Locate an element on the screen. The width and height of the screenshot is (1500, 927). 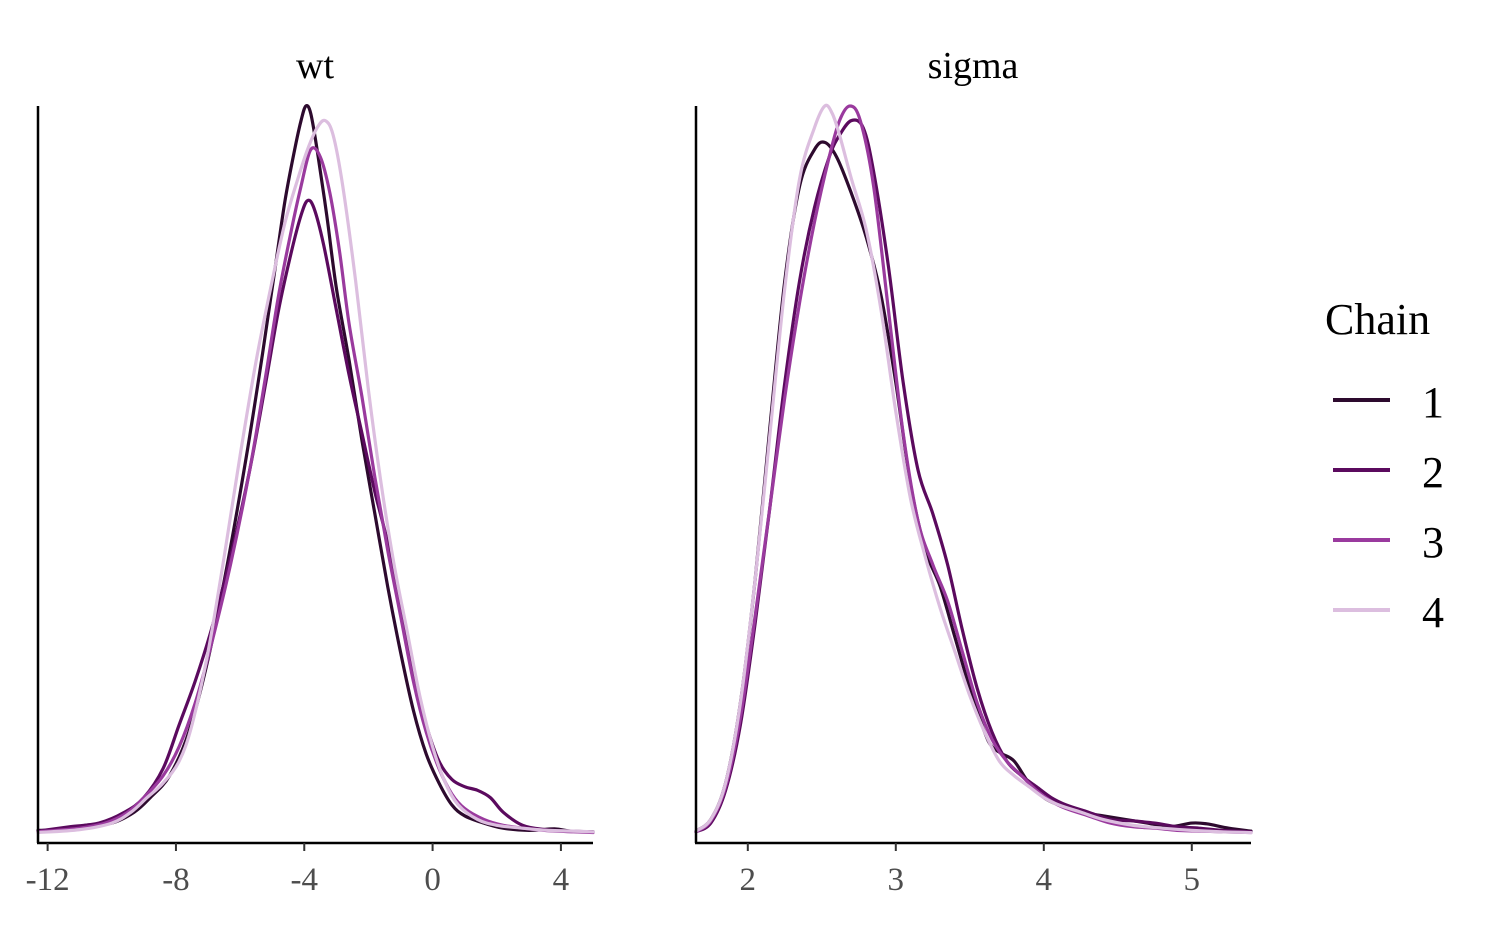
x-tick-label: -4 is located at coordinates (305, 880).